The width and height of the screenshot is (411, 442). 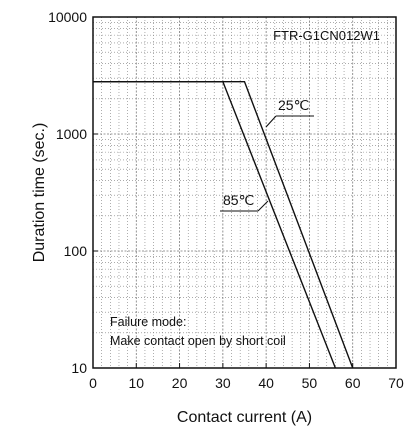 I want to click on annotation-failure-description: Make contact open by short coil, so click(x=198, y=341).